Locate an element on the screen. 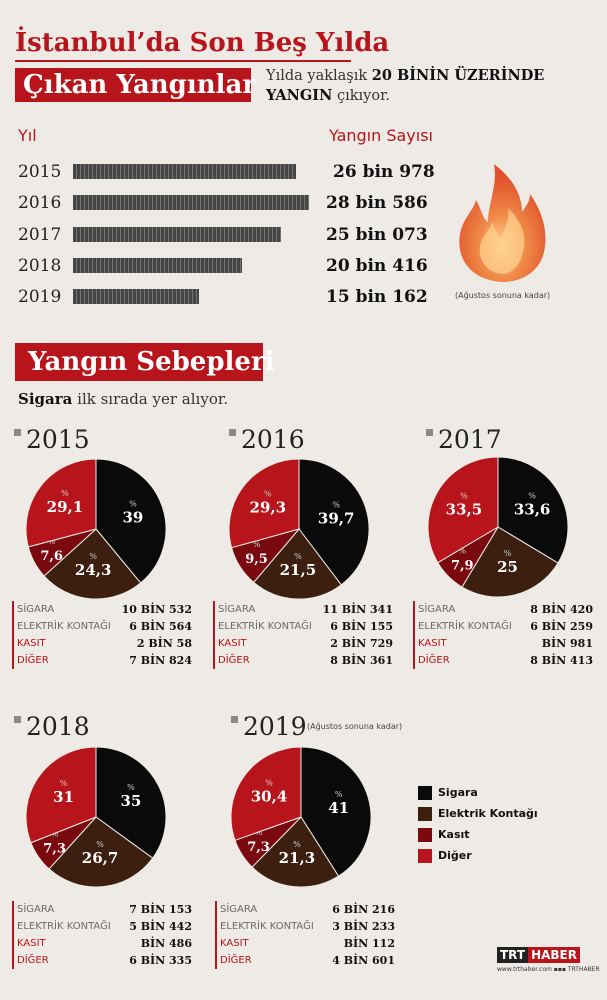 Image resolution: width=607 pixels, height=1000 pixels. pct-value-label: 33,5 is located at coordinates (464, 510).